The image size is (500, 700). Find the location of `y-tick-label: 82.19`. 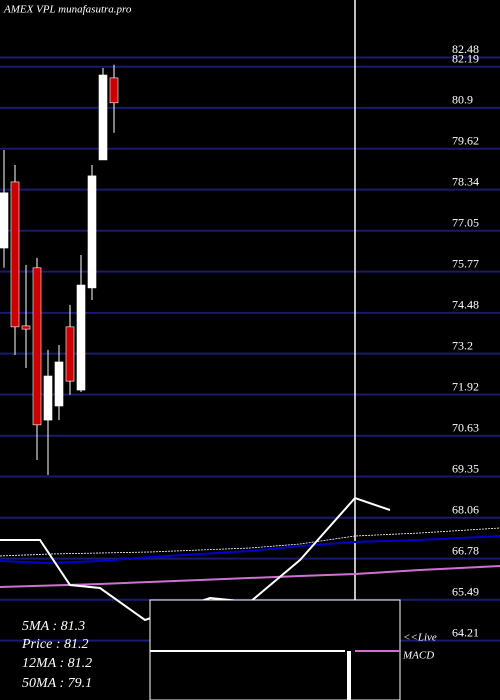

y-tick-label: 82.19 is located at coordinates (465, 58).